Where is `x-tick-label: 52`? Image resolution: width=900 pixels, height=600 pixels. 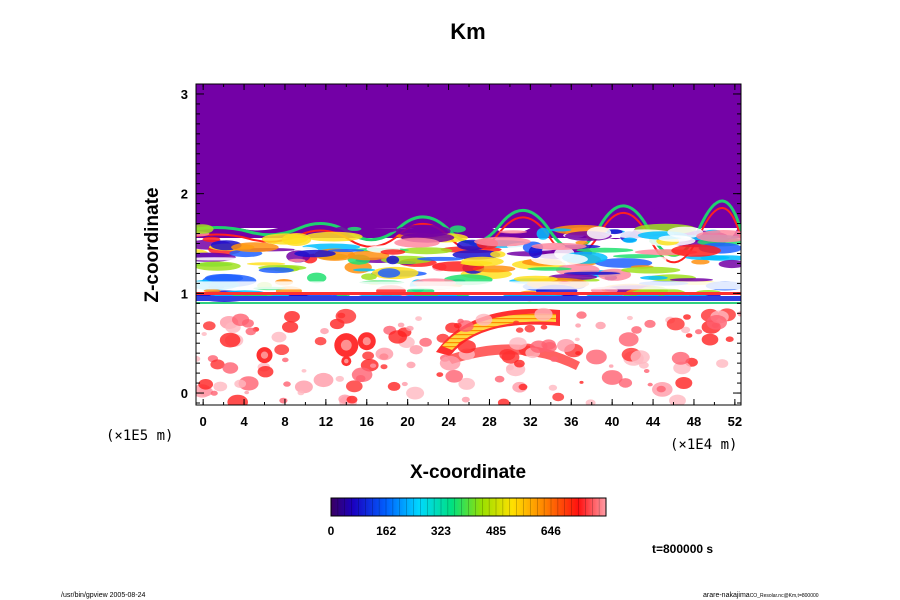
x-tick-label: 52 is located at coordinates (735, 421).